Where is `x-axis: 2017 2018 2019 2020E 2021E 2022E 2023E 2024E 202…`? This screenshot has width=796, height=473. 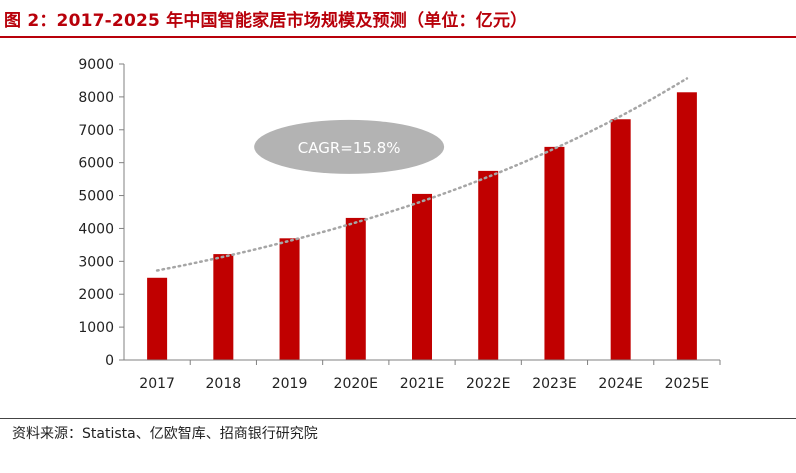
x-axis: 2017 2018 2019 2020E 2021E 2022E 2023E 2024E 202… is located at coordinates (422, 375).